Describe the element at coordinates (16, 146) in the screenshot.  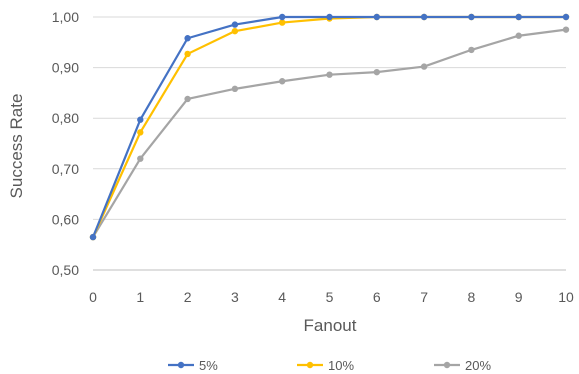
I see `y-axis-title: Success Rate` at that location.